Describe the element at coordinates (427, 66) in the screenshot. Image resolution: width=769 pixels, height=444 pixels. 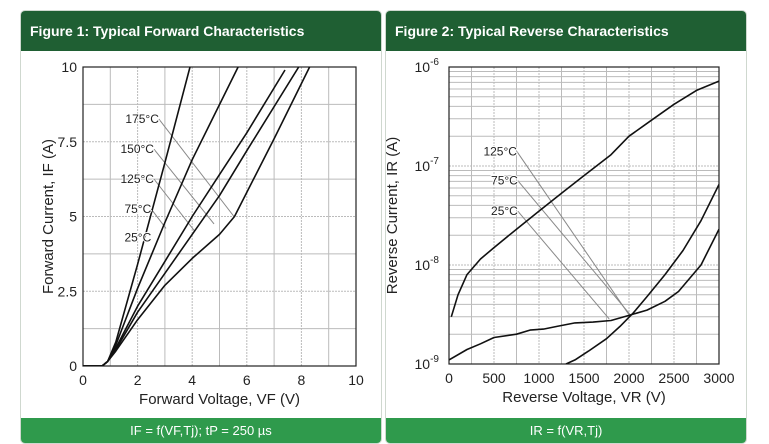
I see `y-tick-label: 10⁻⁶` at that location.